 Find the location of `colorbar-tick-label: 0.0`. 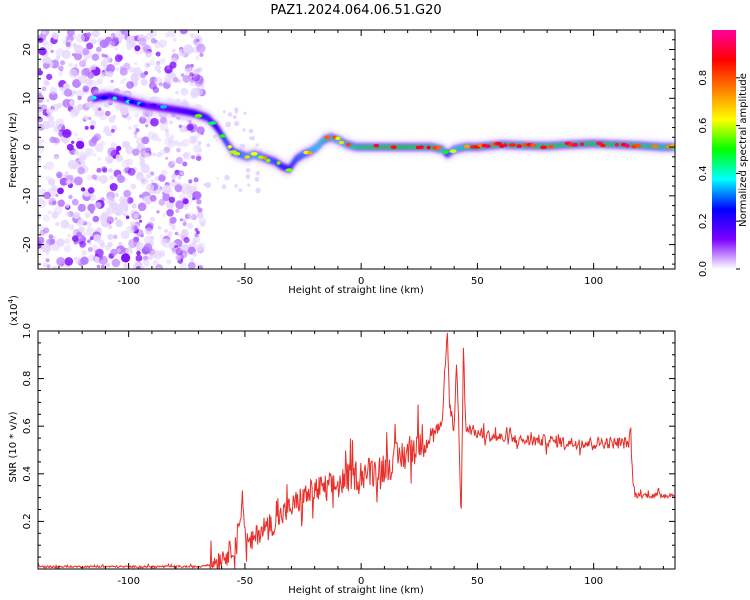

colorbar-tick-label: 0.0 is located at coordinates (703, 269).